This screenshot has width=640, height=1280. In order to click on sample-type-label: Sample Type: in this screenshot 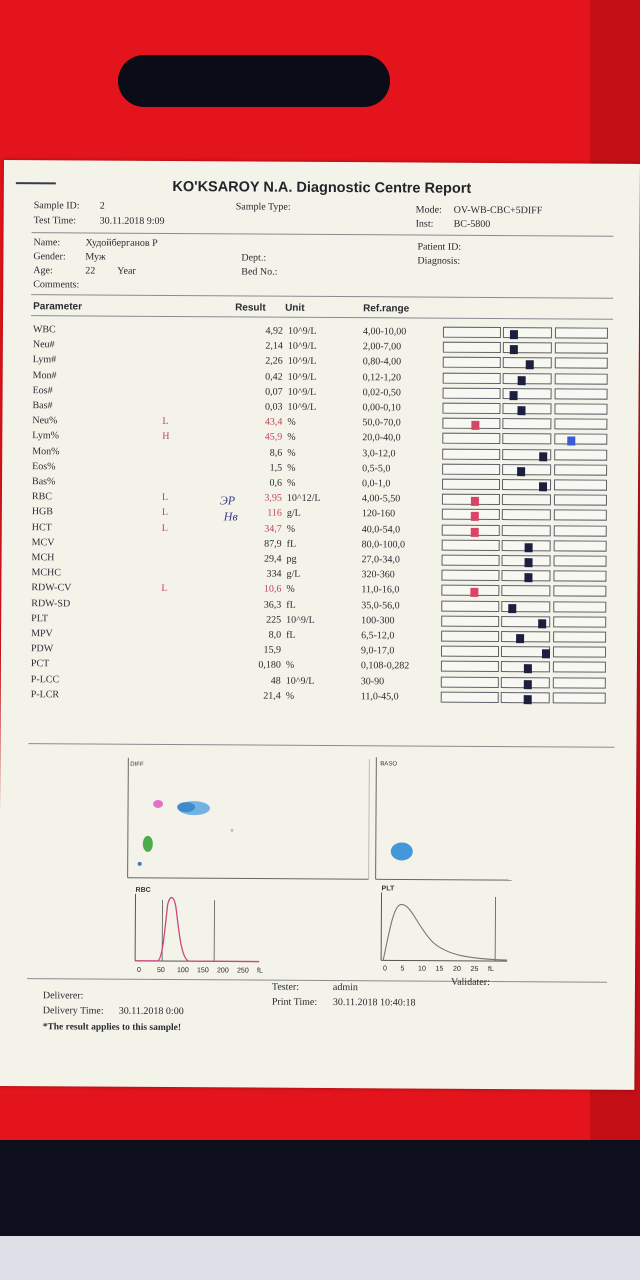, I will do `click(263, 207)`.